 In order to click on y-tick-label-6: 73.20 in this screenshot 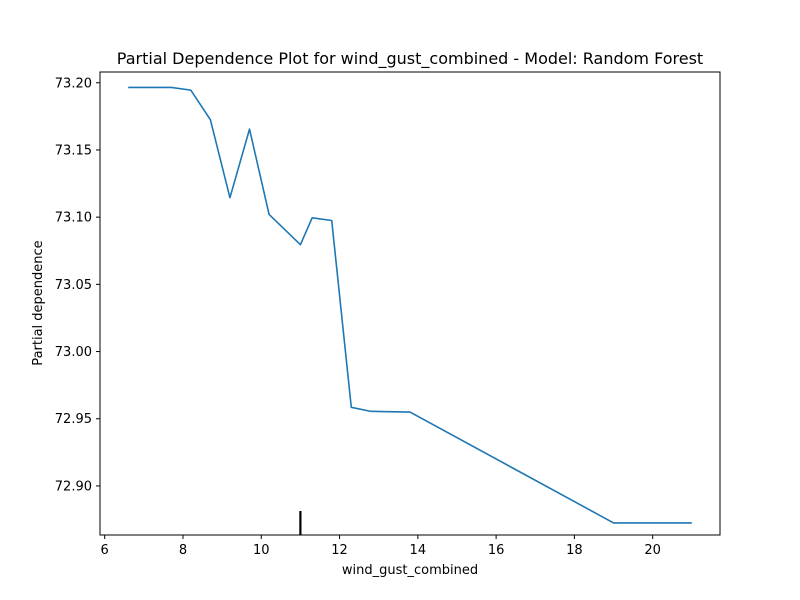, I will do `click(73, 83)`.